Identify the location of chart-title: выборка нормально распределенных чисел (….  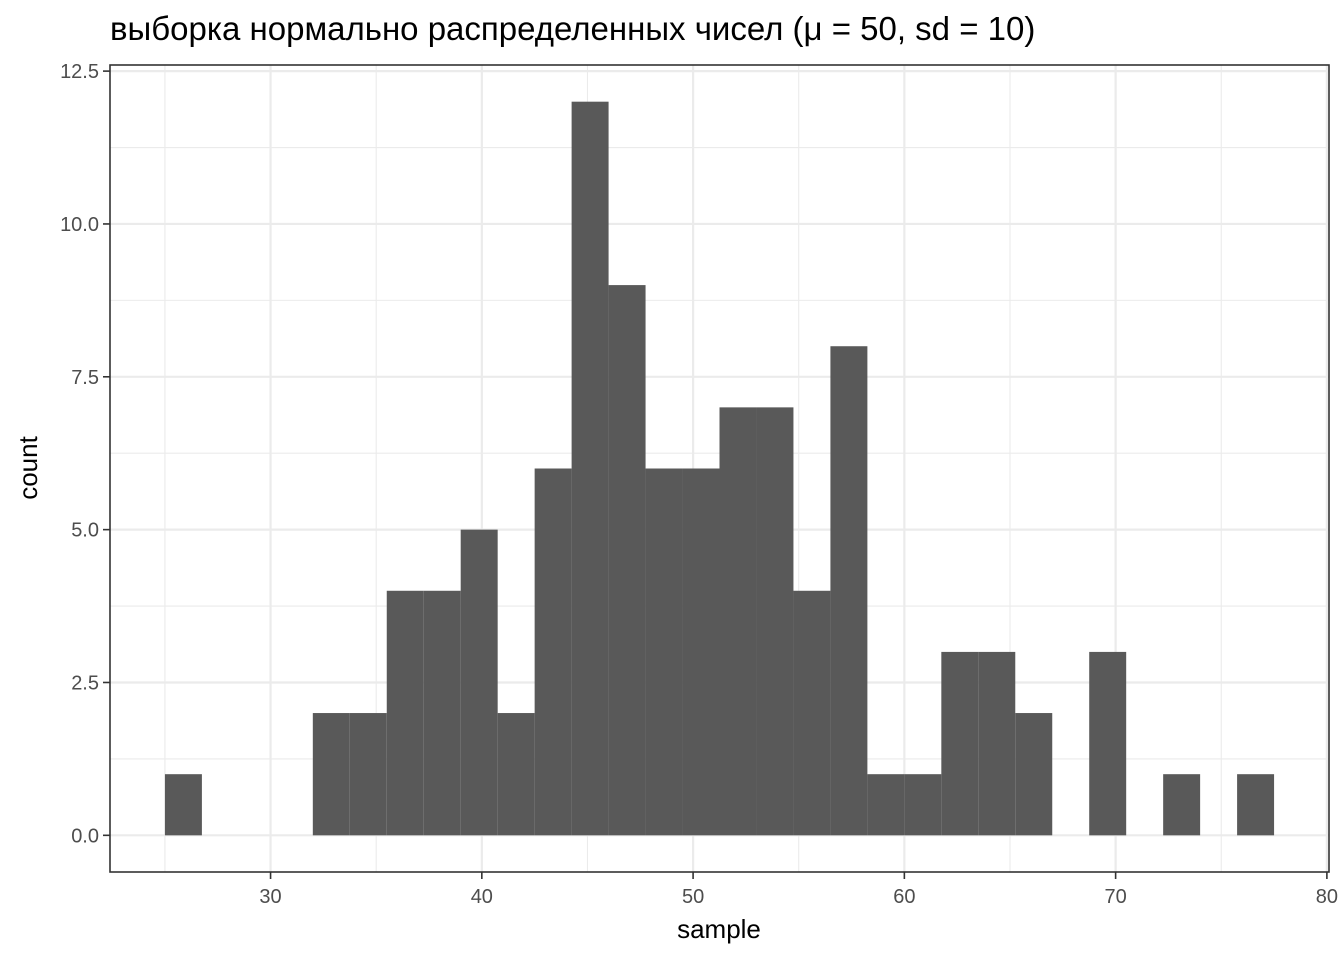
(572, 28).